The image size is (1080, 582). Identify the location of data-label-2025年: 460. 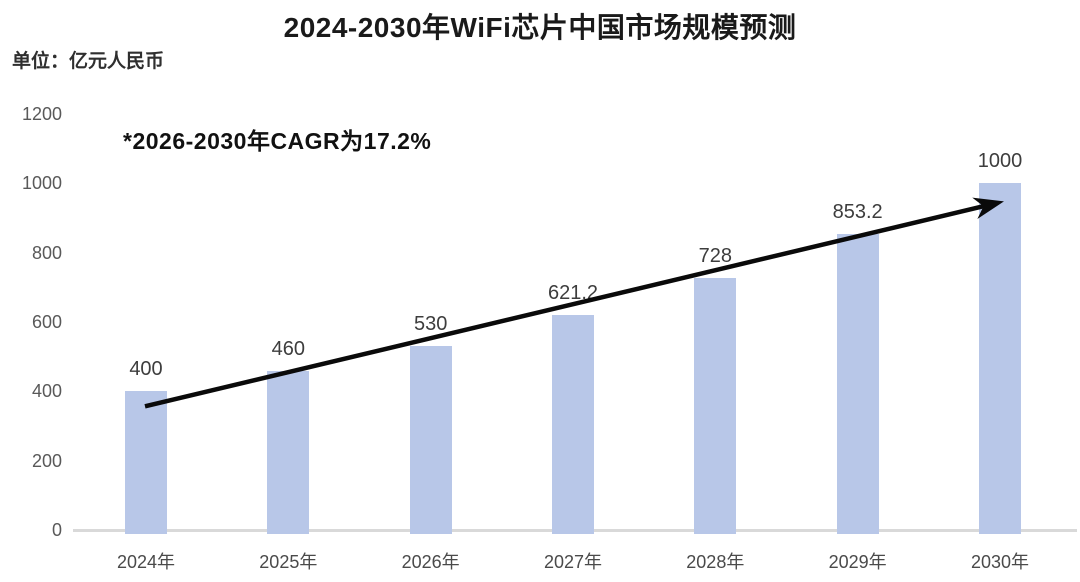
(288, 348).